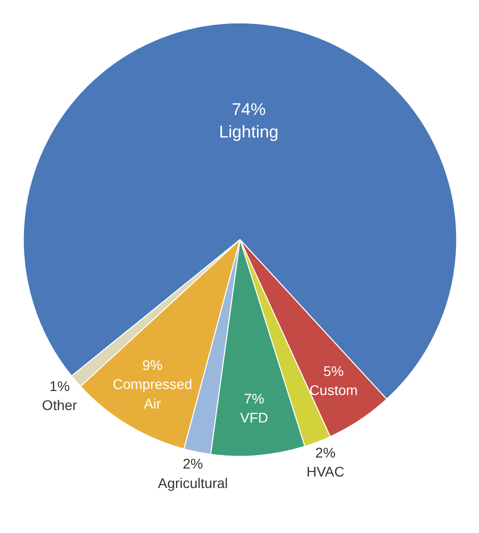 Image resolution: width=479 pixels, height=533 pixels. Describe the element at coordinates (254, 418) in the screenshot. I see `slice-label: VFD` at that location.